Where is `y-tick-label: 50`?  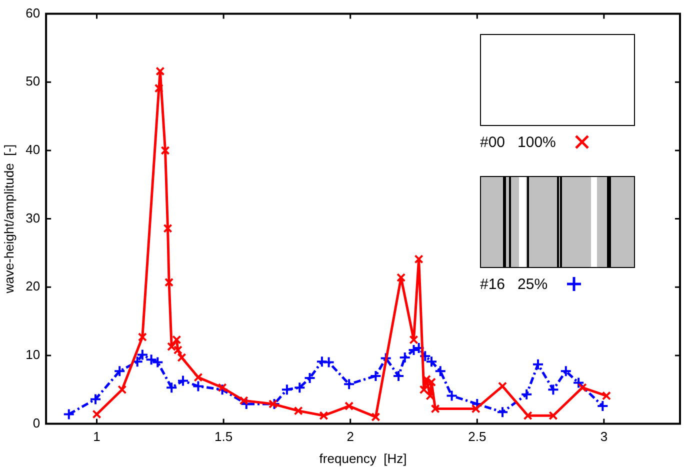
y-tick-label: 50 is located at coordinates (33, 81).